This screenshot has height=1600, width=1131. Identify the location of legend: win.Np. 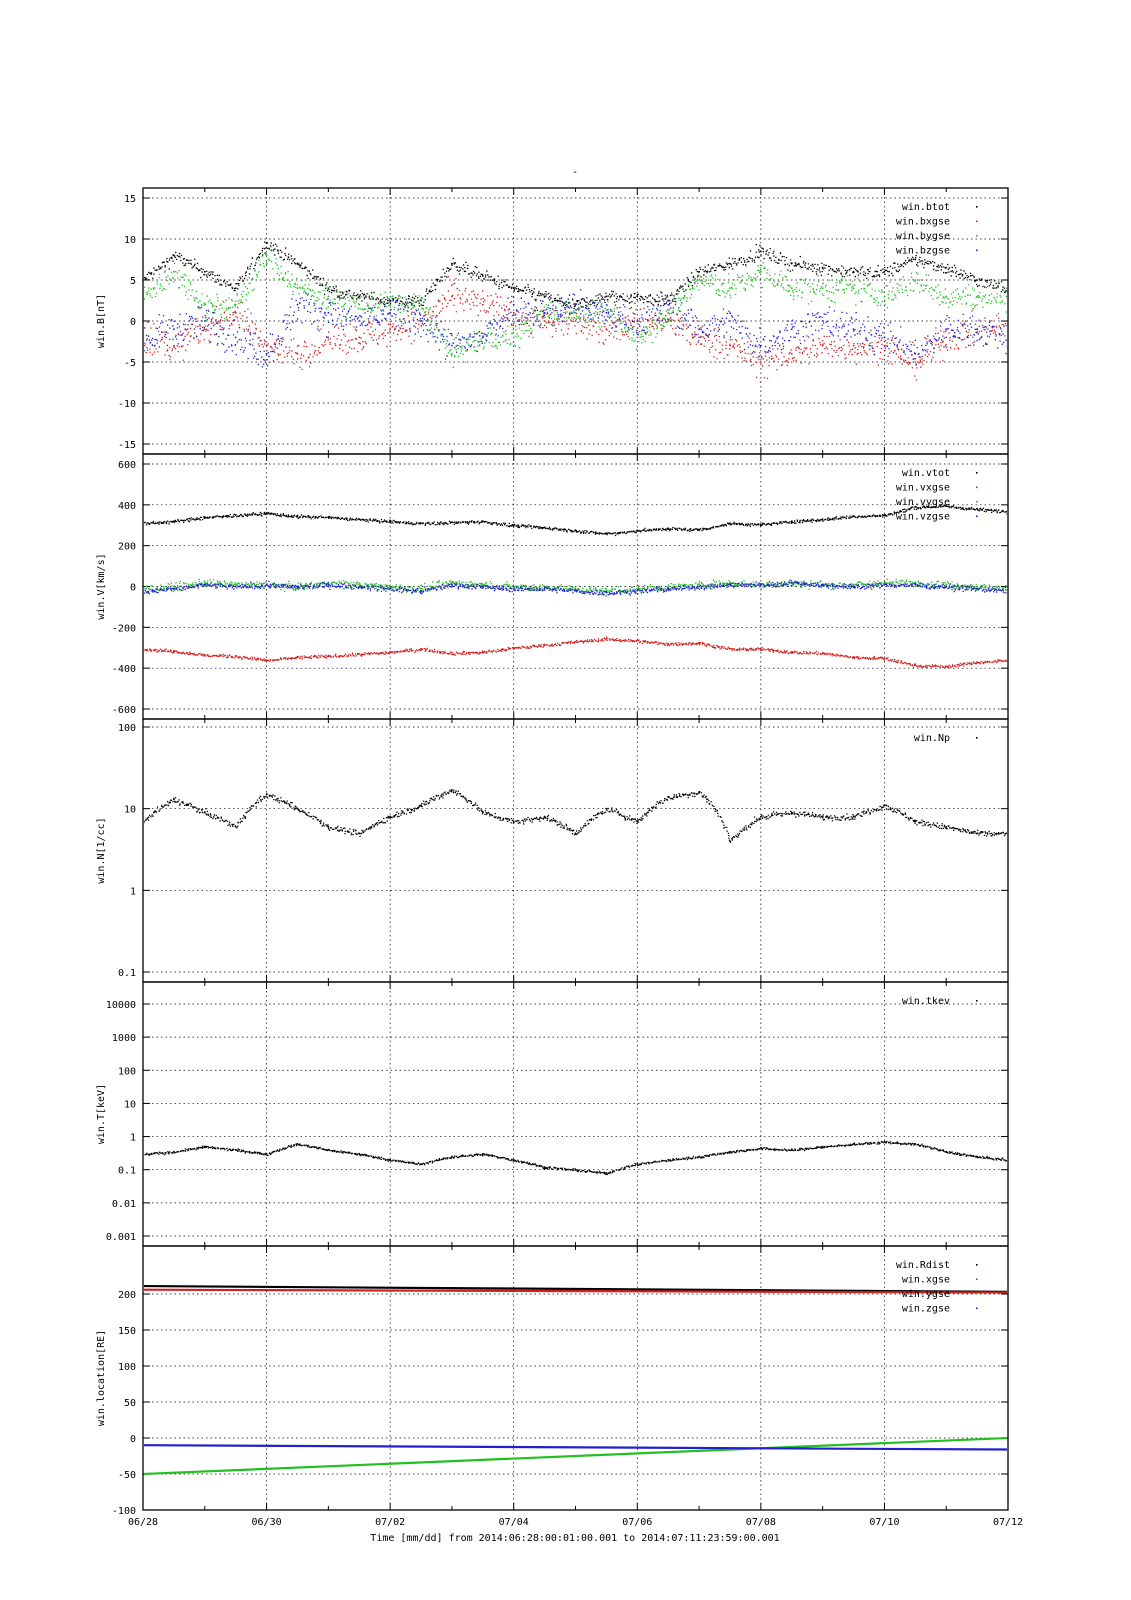
(946, 738).